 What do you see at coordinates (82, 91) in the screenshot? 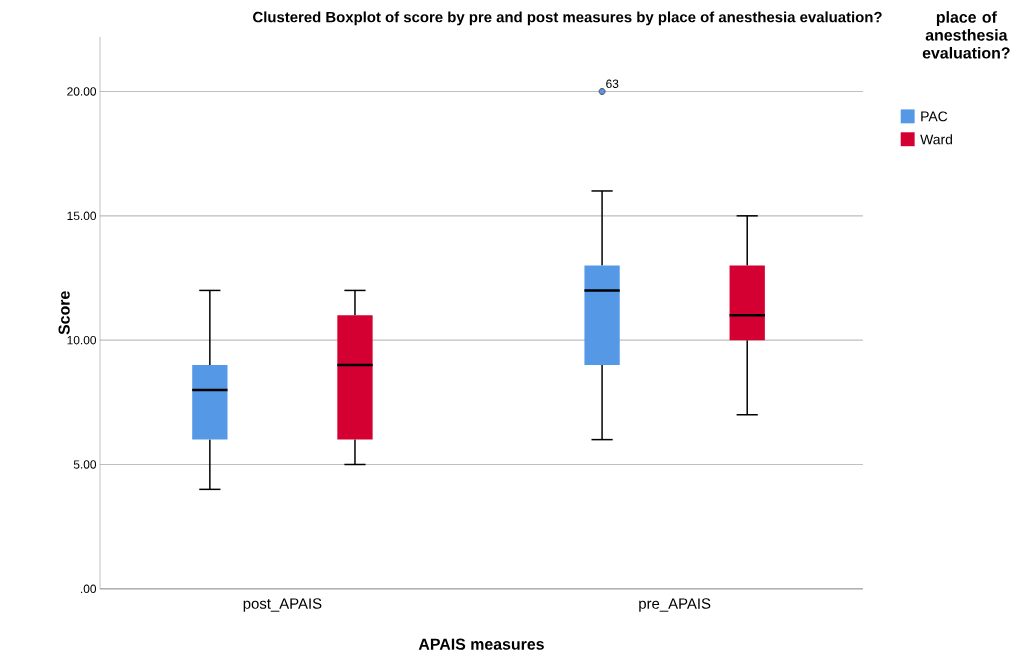
I see `y-tick-label: 20.00` at bounding box center [82, 91].